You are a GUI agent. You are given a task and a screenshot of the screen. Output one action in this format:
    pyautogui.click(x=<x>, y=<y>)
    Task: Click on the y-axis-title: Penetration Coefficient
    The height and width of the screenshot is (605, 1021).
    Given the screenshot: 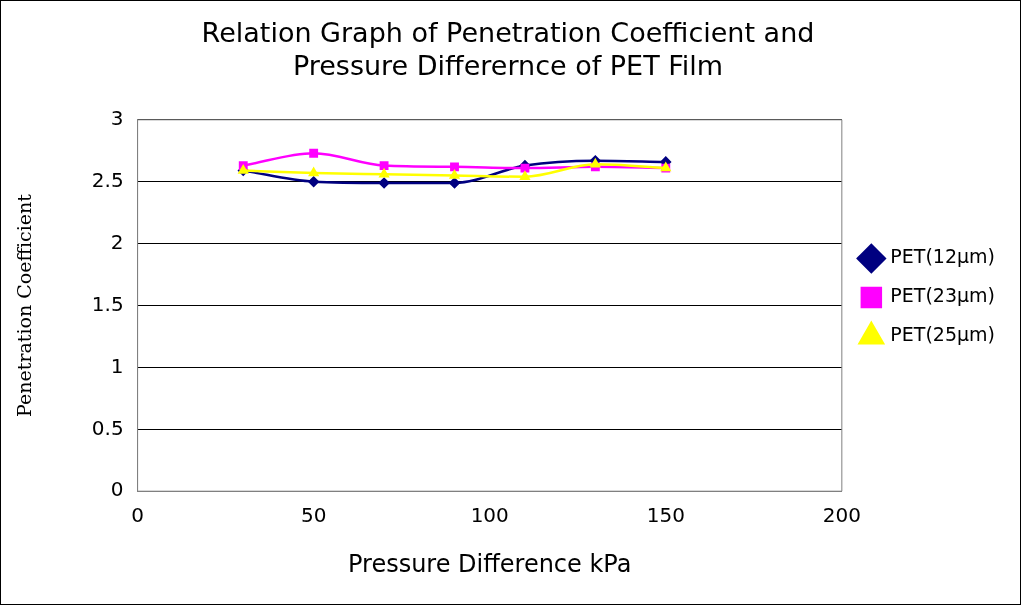 What is the action you would take?
    pyautogui.click(x=24, y=305)
    